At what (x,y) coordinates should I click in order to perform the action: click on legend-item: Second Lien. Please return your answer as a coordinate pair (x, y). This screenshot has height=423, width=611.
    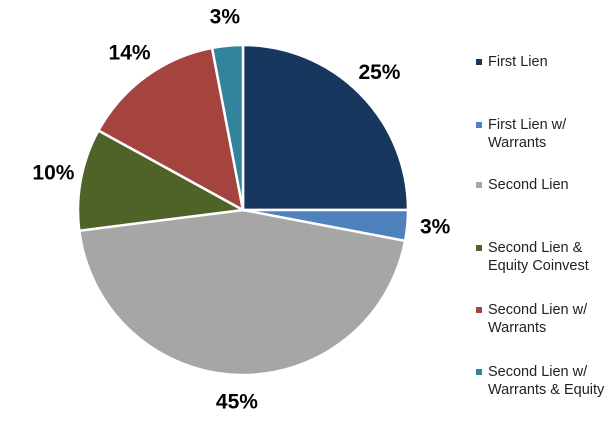
    Looking at the image, I should click on (541, 185).